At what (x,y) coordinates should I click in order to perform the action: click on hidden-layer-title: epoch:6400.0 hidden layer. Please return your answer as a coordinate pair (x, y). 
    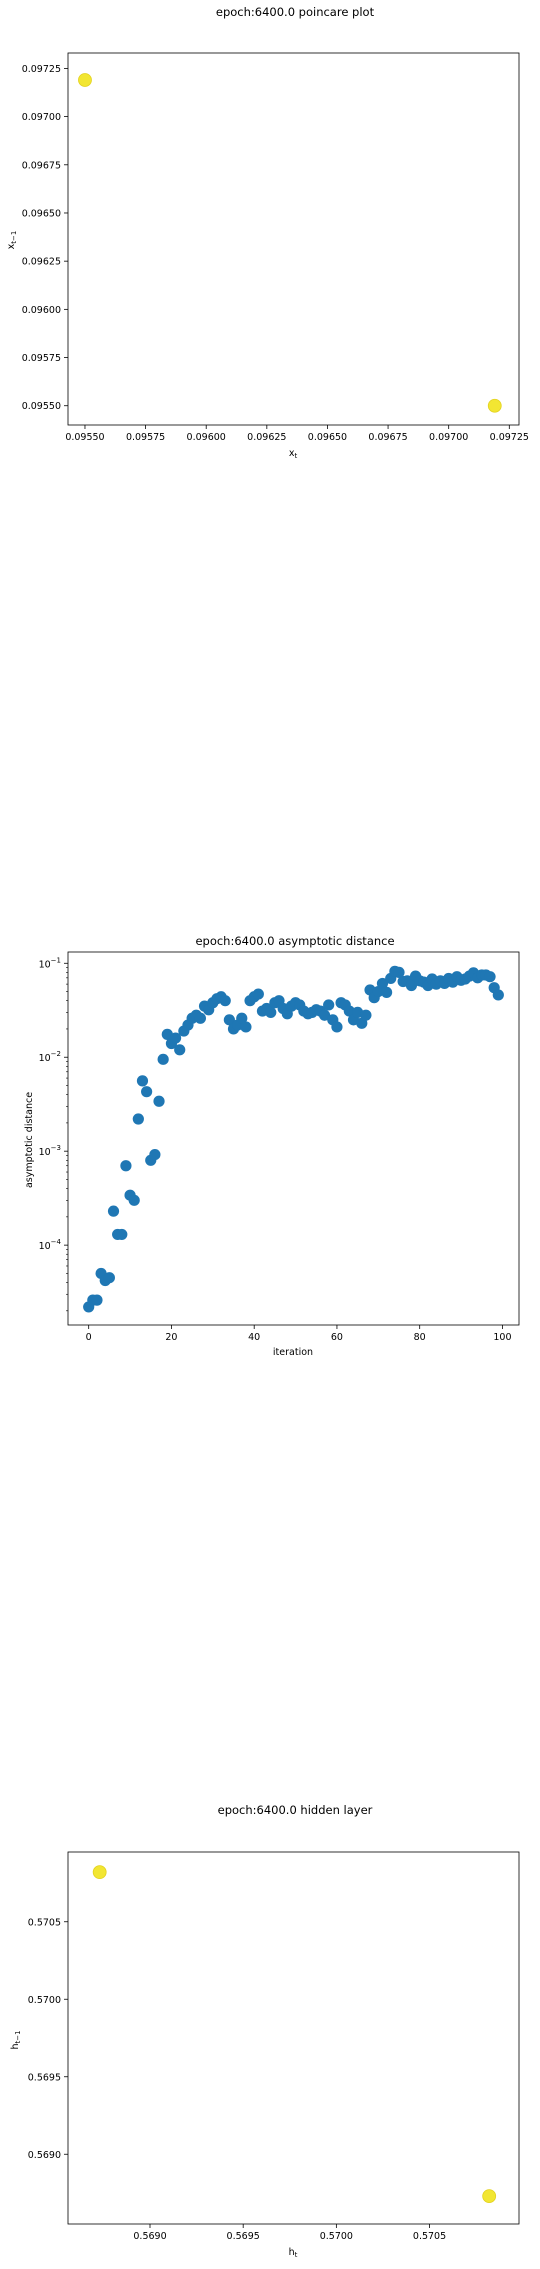
    Looking at the image, I should click on (295, 1810).